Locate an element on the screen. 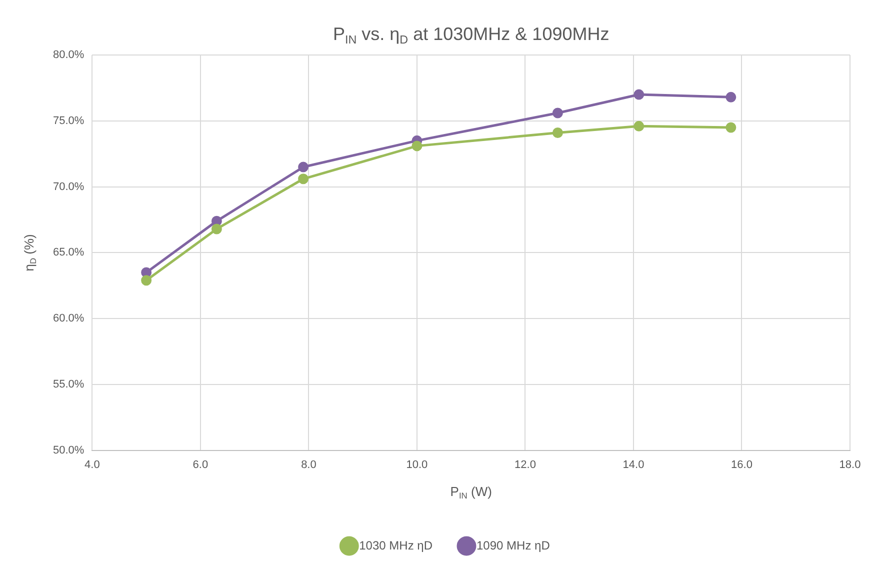 This screenshot has height=567, width=870. y-axis-title: ηD (%) is located at coordinates (30, 253).